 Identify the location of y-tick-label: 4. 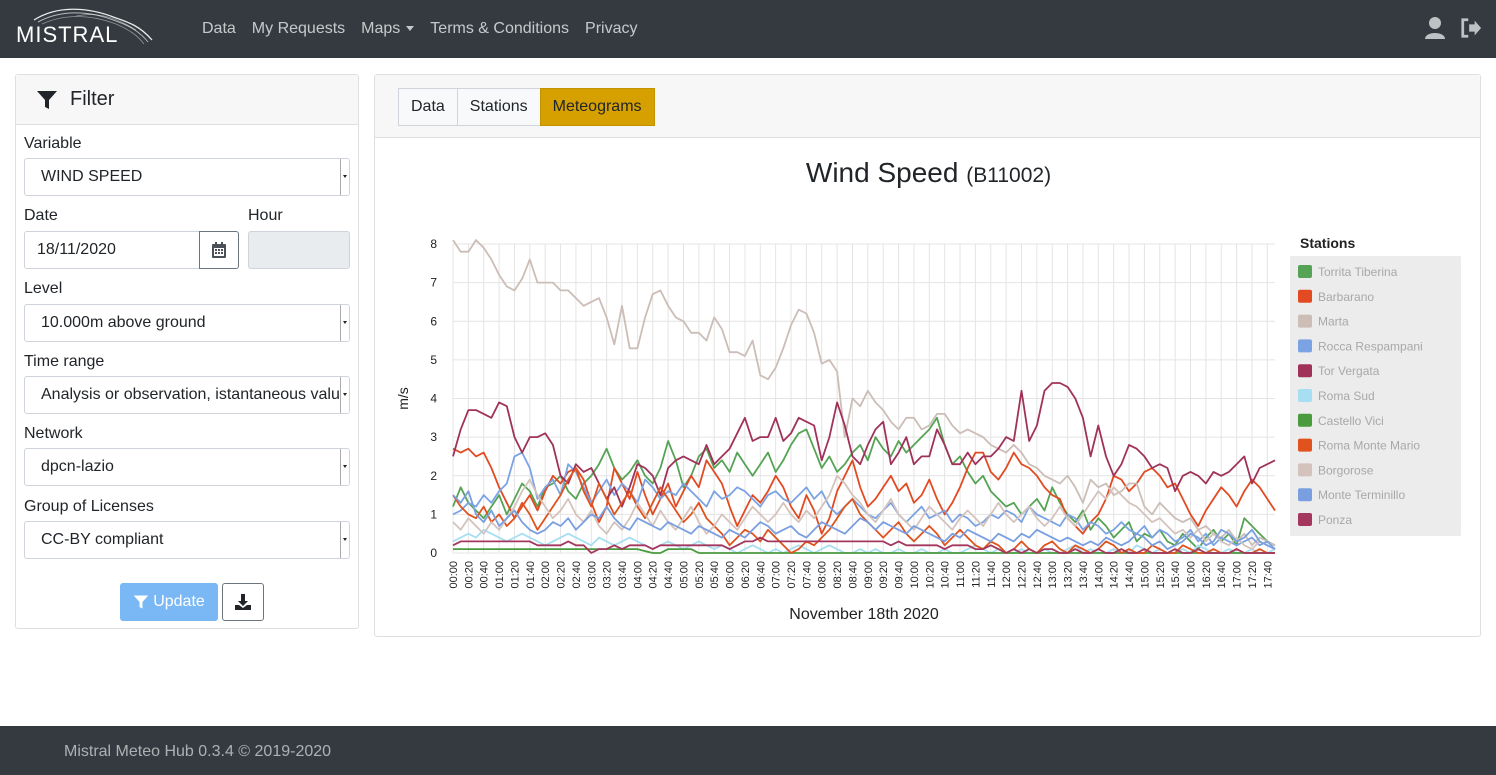
(433, 399).